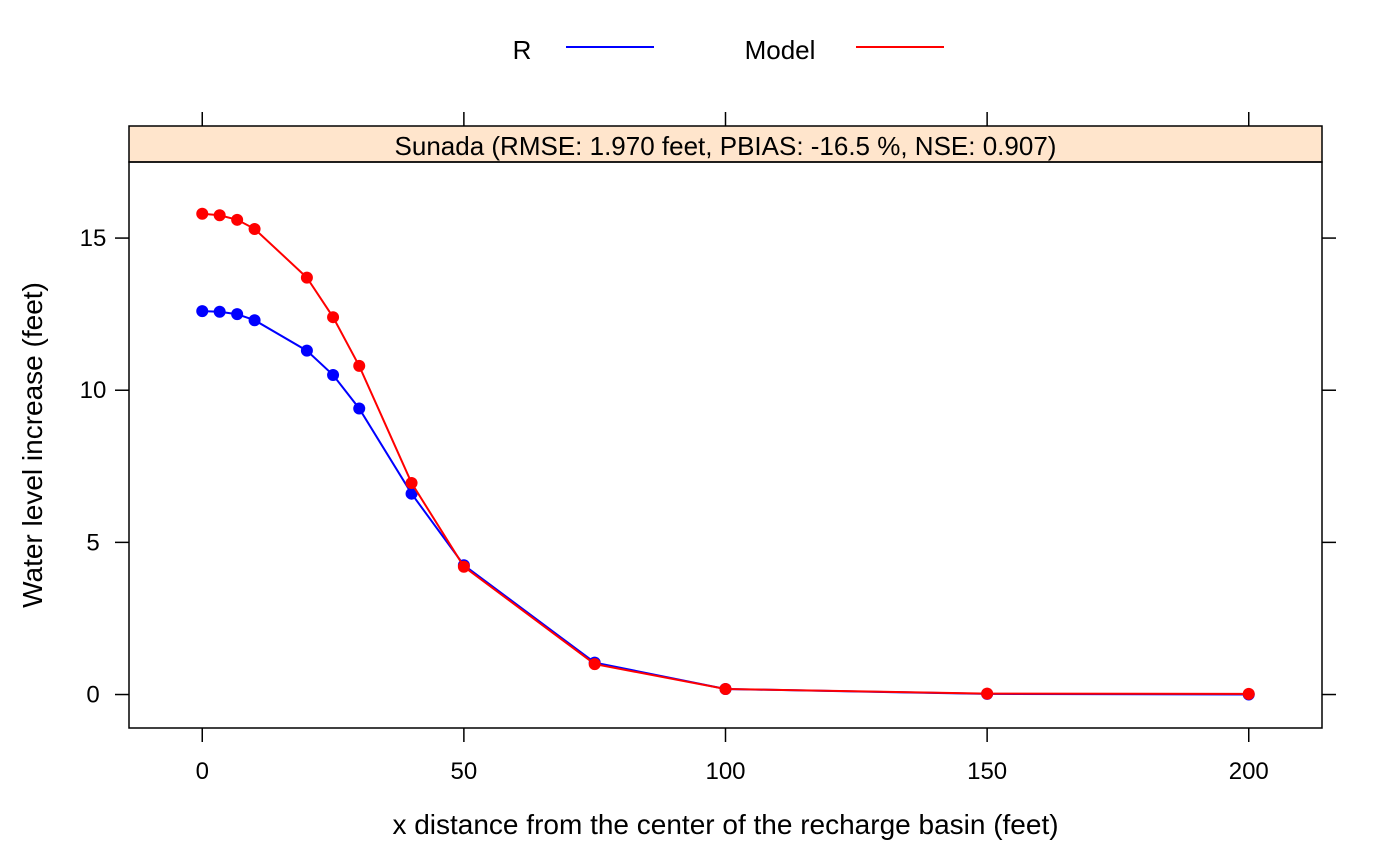  I want to click on y-axis-label: Water level increase (feet), so click(32, 445).